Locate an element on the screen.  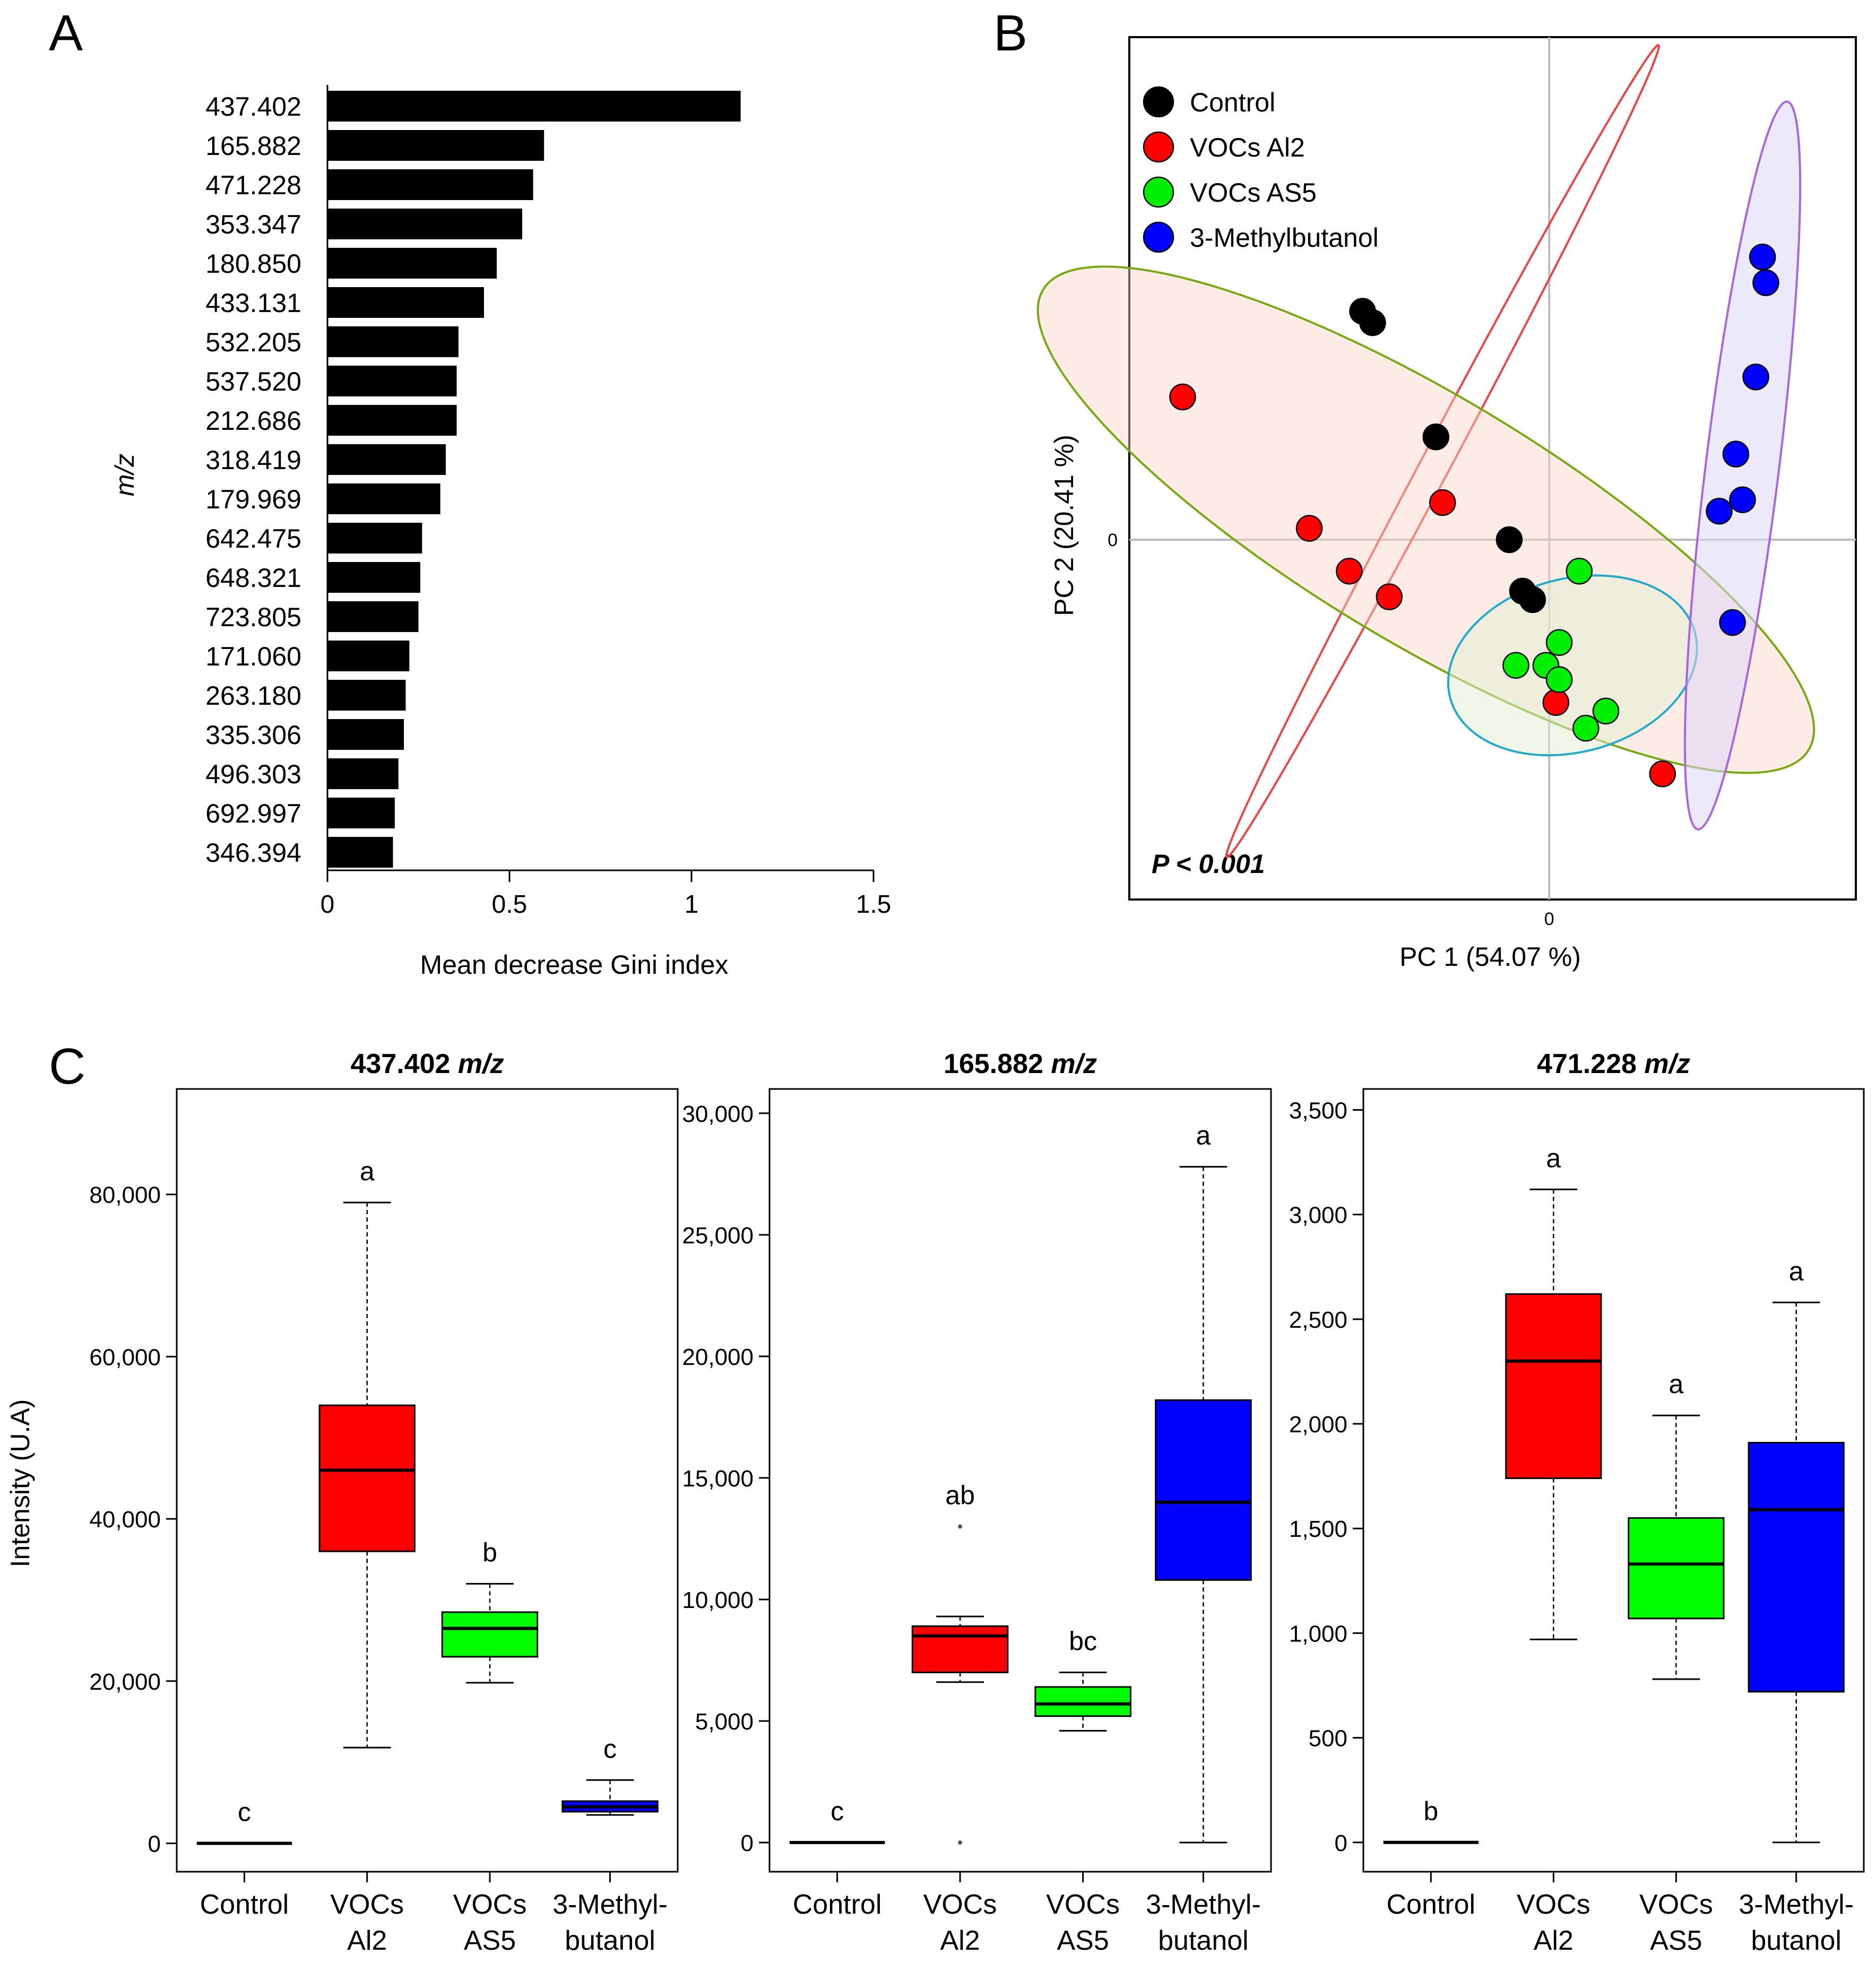
box-y-tick-label: 2,000 is located at coordinates (1318, 1425).